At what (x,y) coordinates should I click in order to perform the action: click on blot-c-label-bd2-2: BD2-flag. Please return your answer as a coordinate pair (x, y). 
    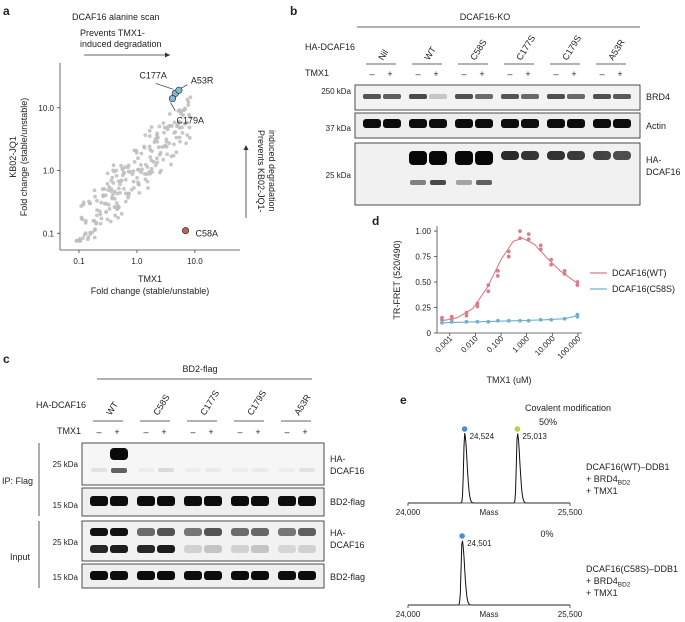
    Looking at the image, I should click on (347, 577).